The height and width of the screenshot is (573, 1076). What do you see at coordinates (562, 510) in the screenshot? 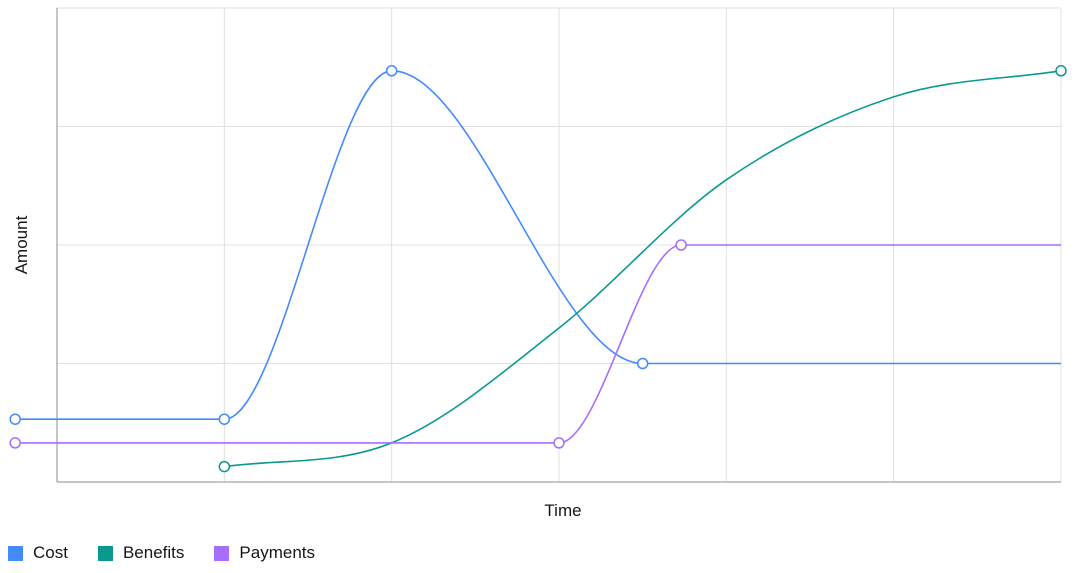
I see `x-axis-label: Time` at bounding box center [562, 510].